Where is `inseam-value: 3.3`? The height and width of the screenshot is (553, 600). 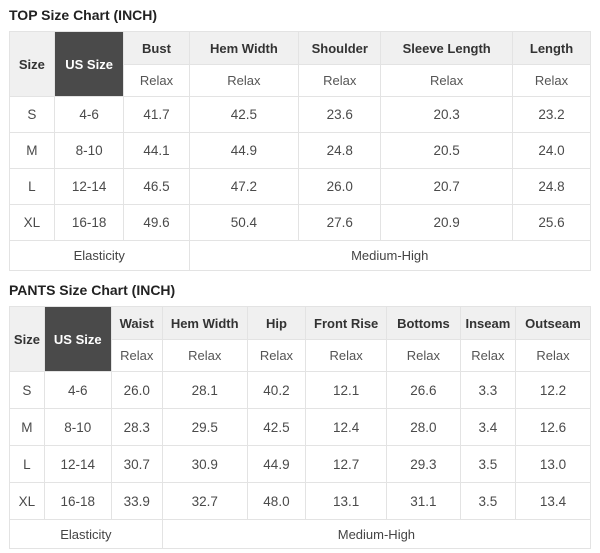 inseam-value: 3.3 is located at coordinates (488, 390).